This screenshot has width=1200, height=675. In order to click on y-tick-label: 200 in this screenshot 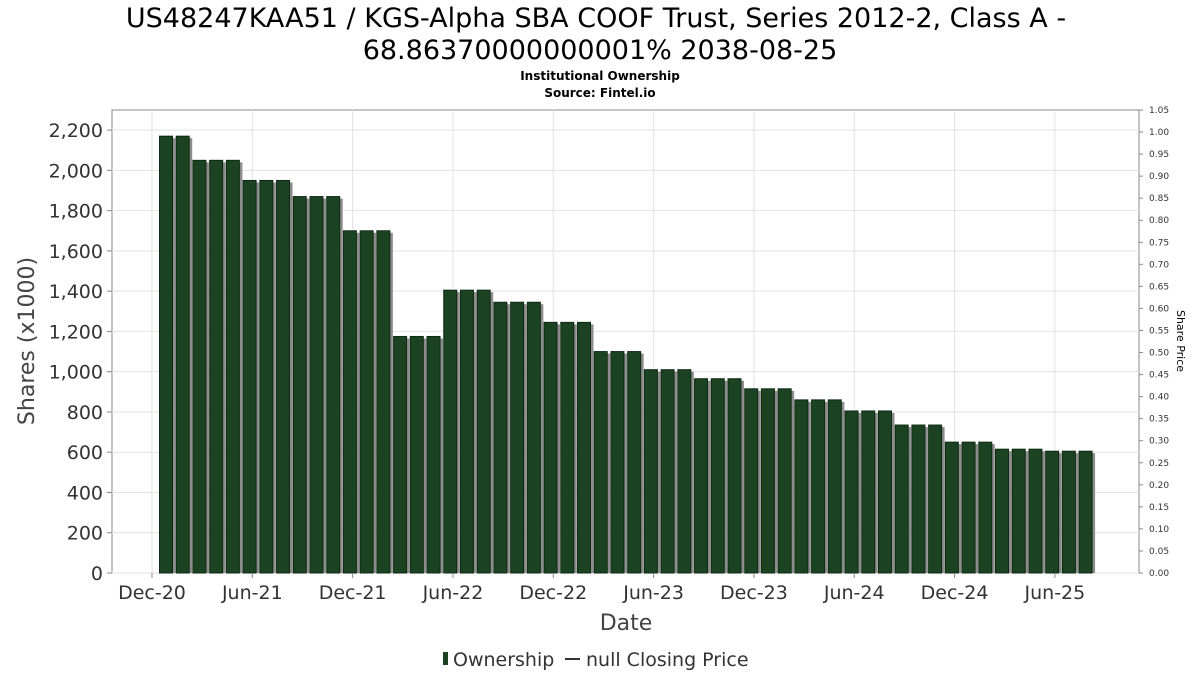, I will do `click(85, 534)`.